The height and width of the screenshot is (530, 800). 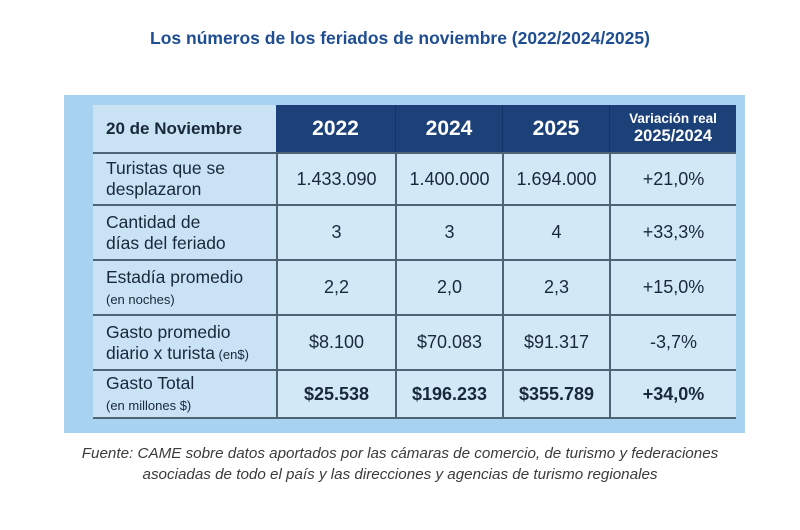 What do you see at coordinates (184, 341) in the screenshot?
I see `row-label-gasto-promedio: Gasto promedio diario x turista (en$)` at bounding box center [184, 341].